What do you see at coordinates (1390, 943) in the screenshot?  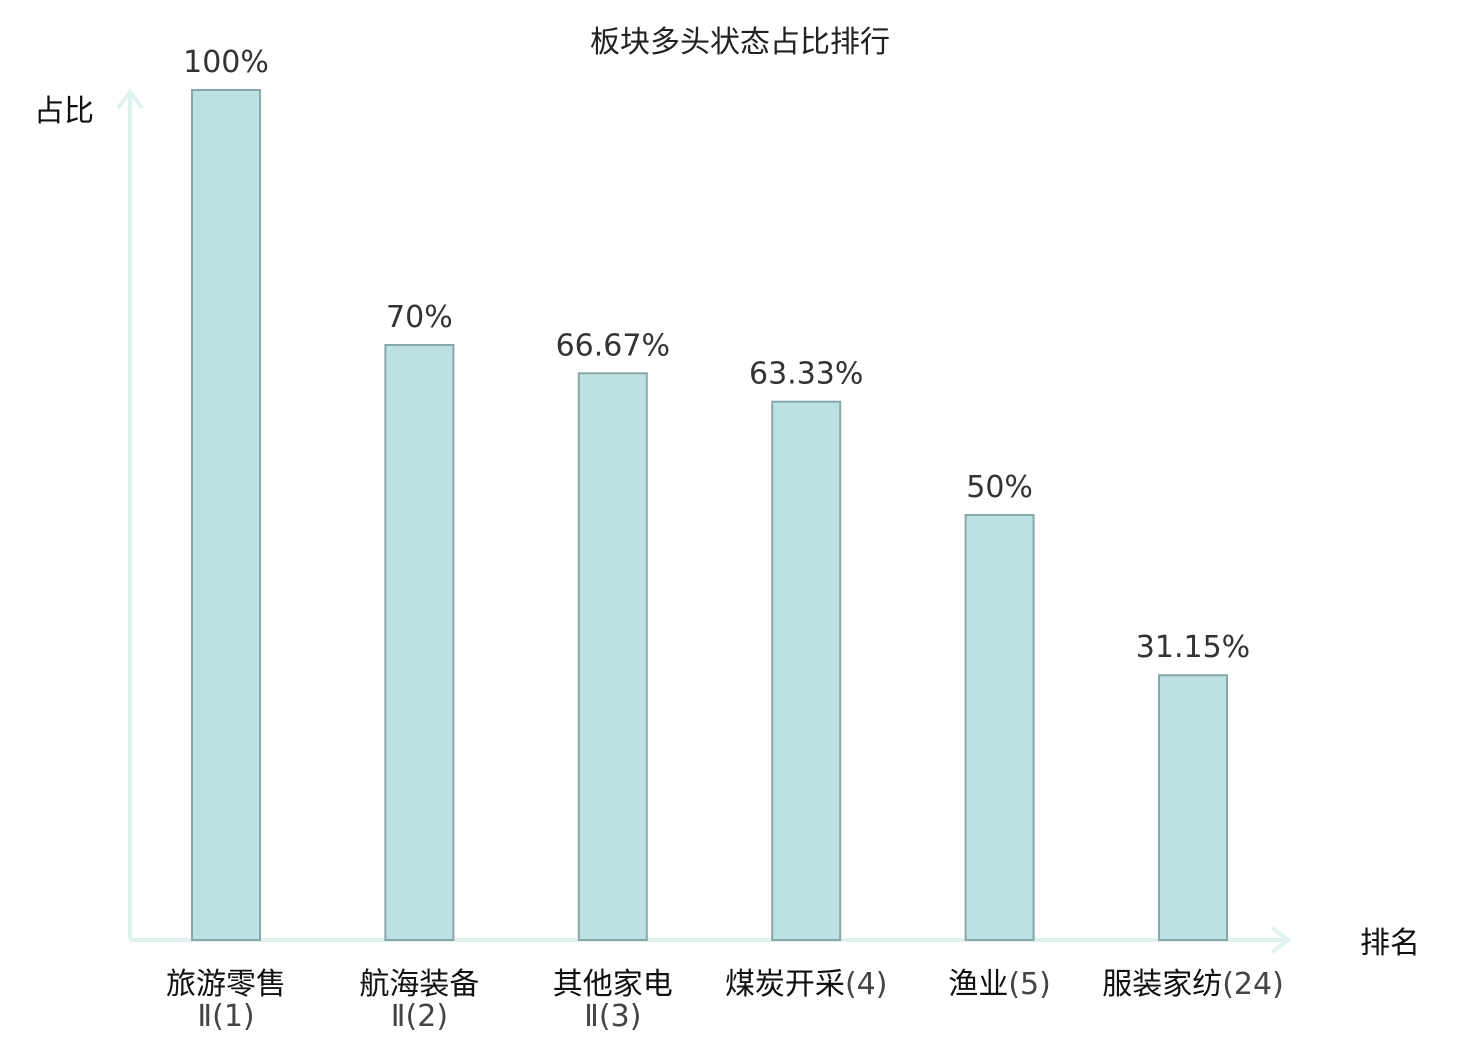 I see `x-axis-title: 排名` at bounding box center [1390, 943].